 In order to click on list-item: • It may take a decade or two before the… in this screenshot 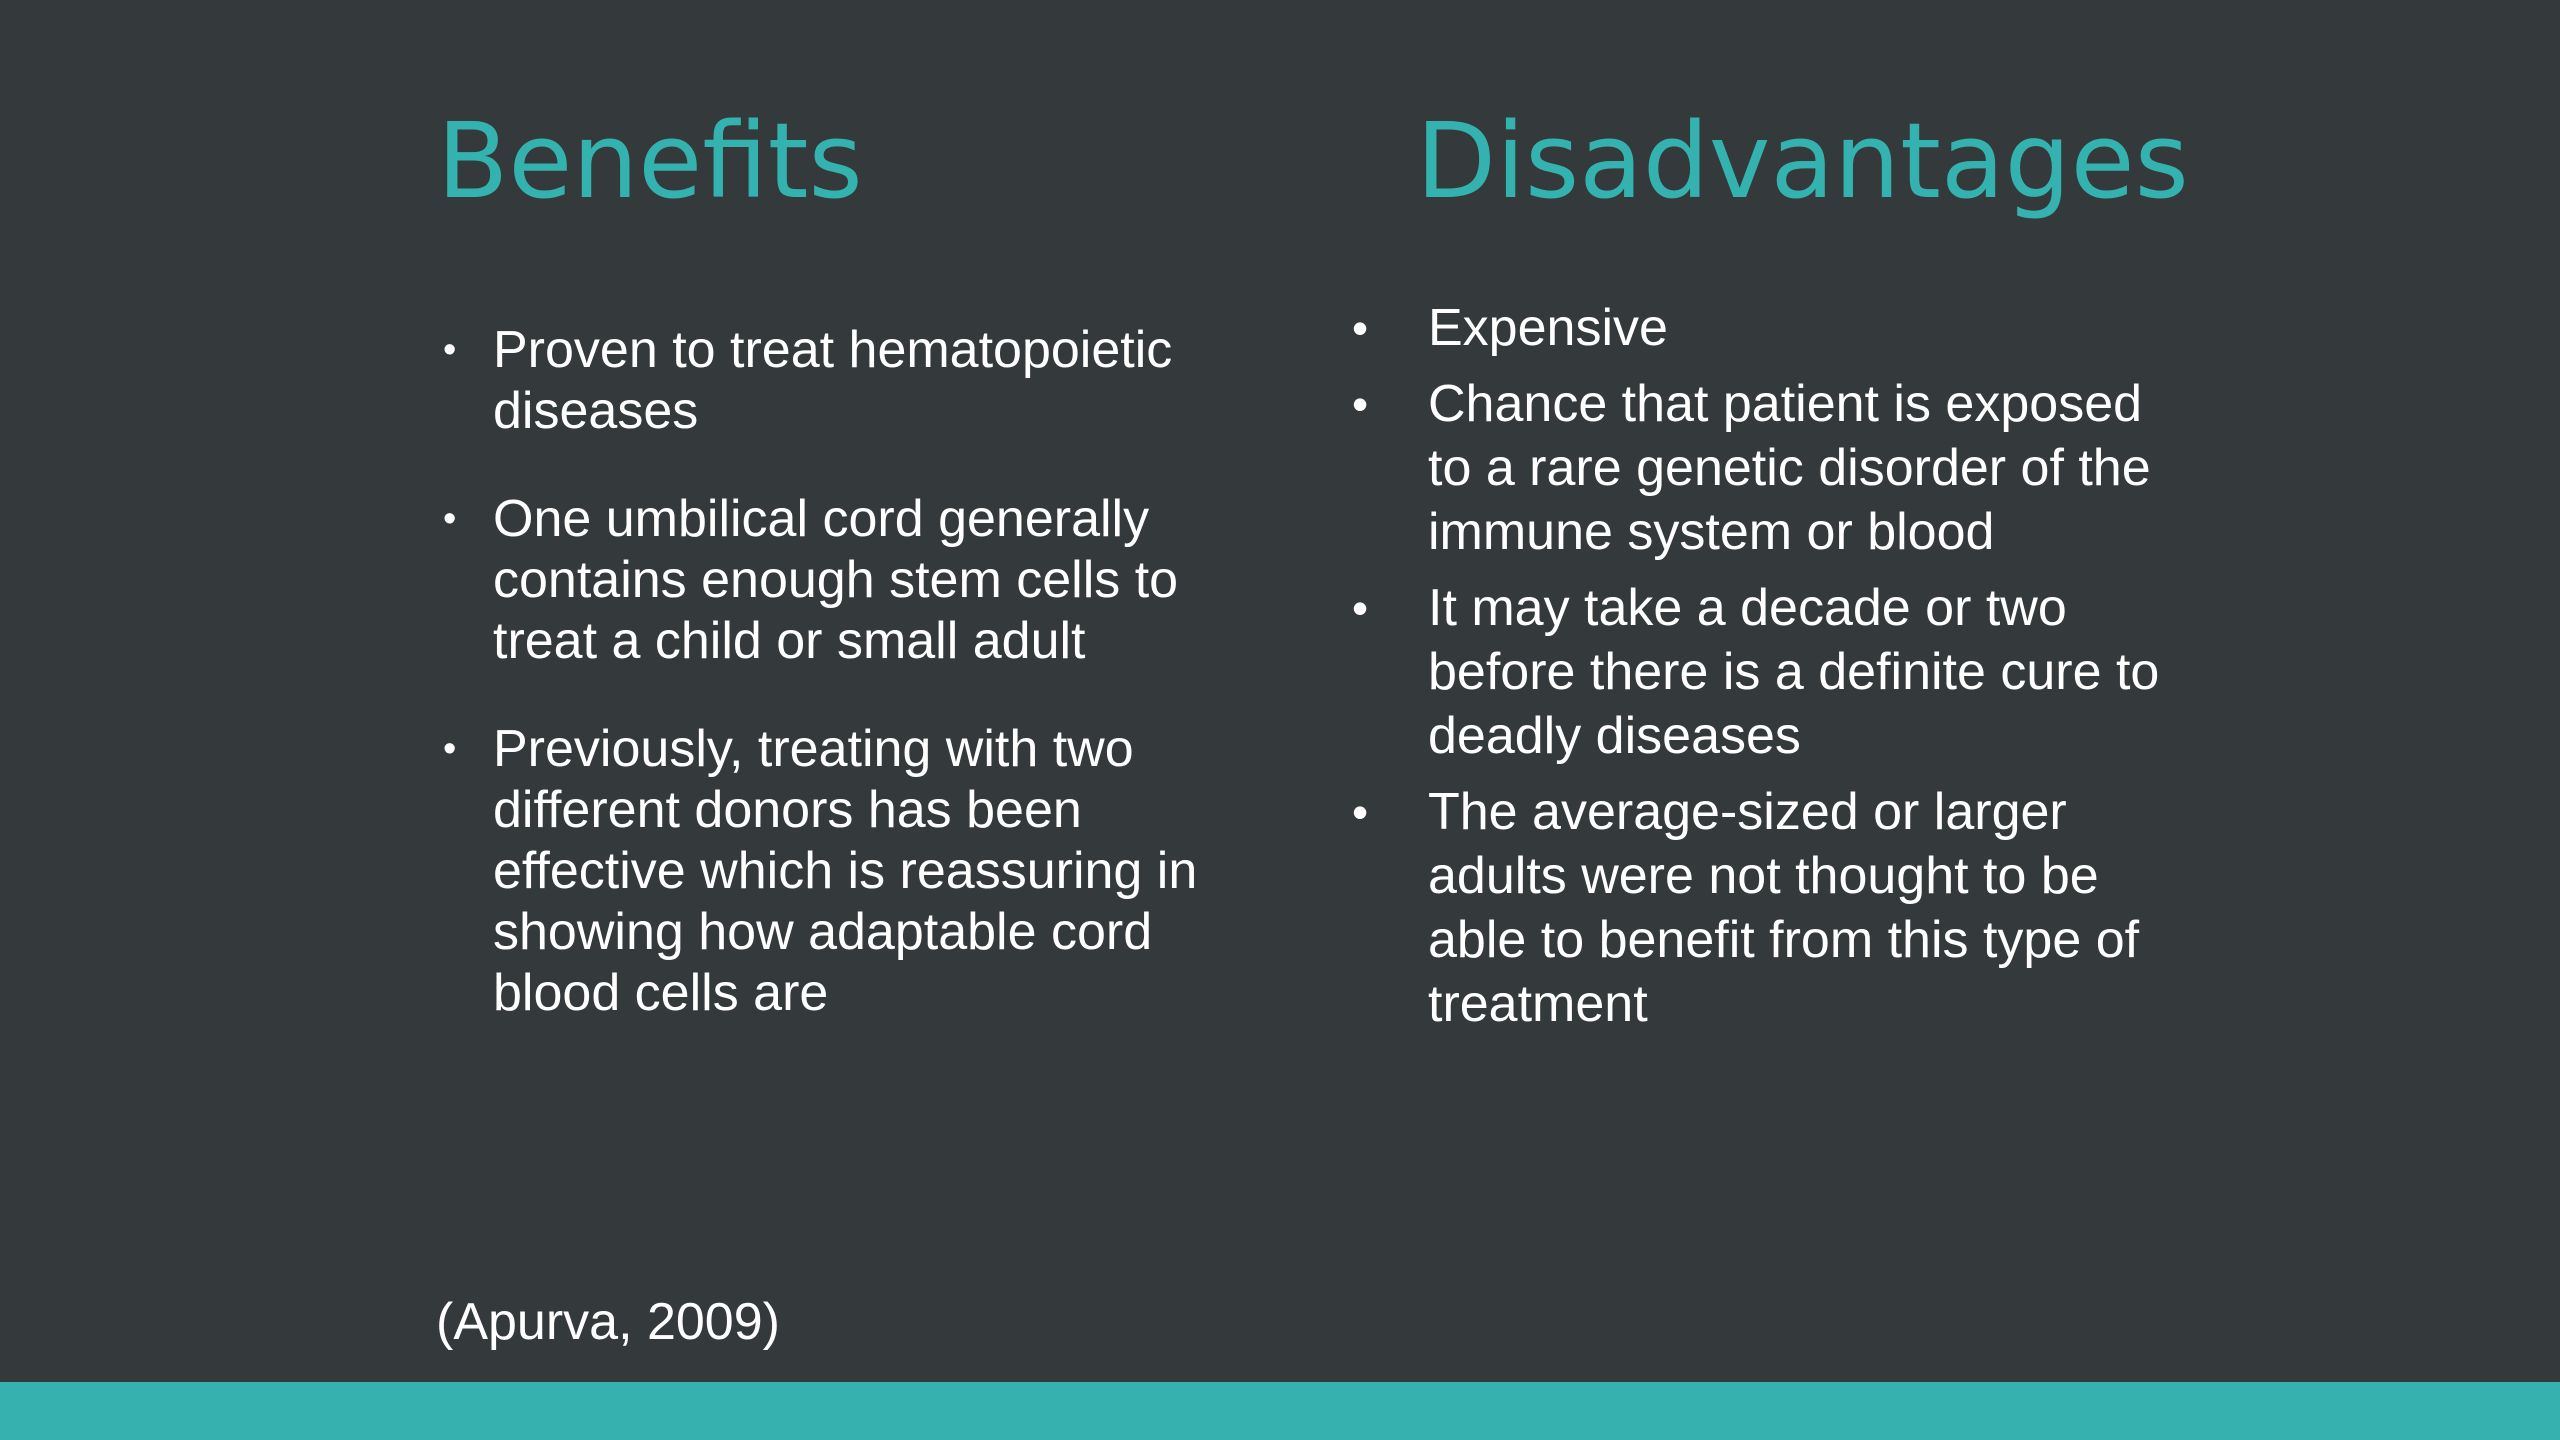, I will do `click(1770, 672)`.